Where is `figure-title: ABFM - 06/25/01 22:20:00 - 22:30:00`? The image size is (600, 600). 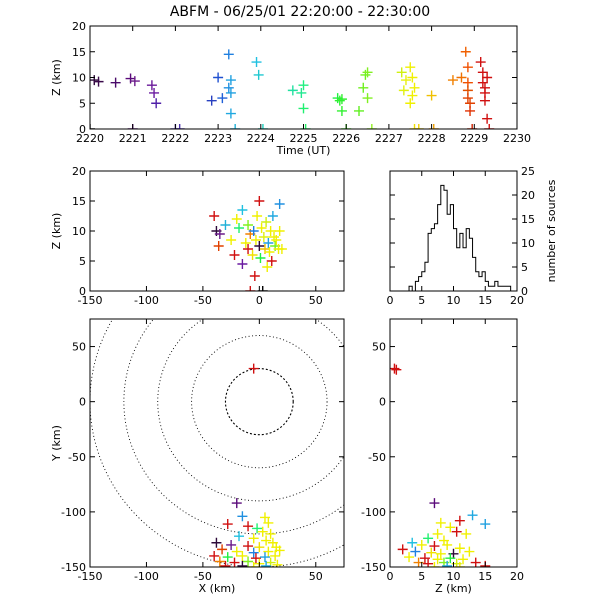
figure-title: ABFM - 06/25/01 22:20:00 - 22:30:00 is located at coordinates (300, 12).